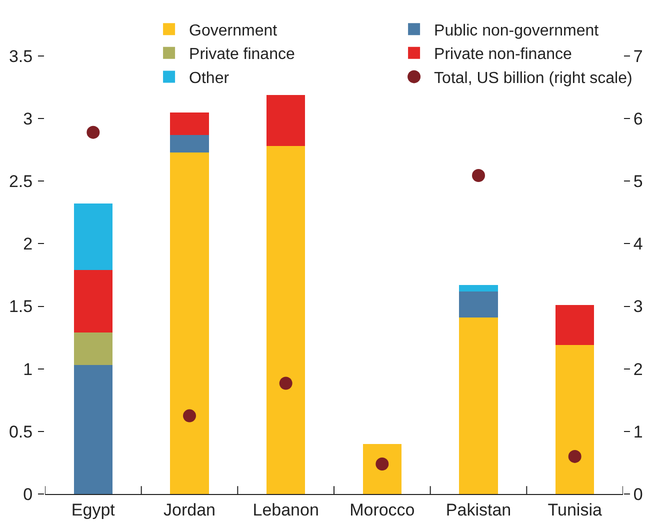 Image resolution: width=655 pixels, height=529 pixels. Describe the element at coordinates (638, 182) in the screenshot. I see `y2-tick-label: 5` at that location.